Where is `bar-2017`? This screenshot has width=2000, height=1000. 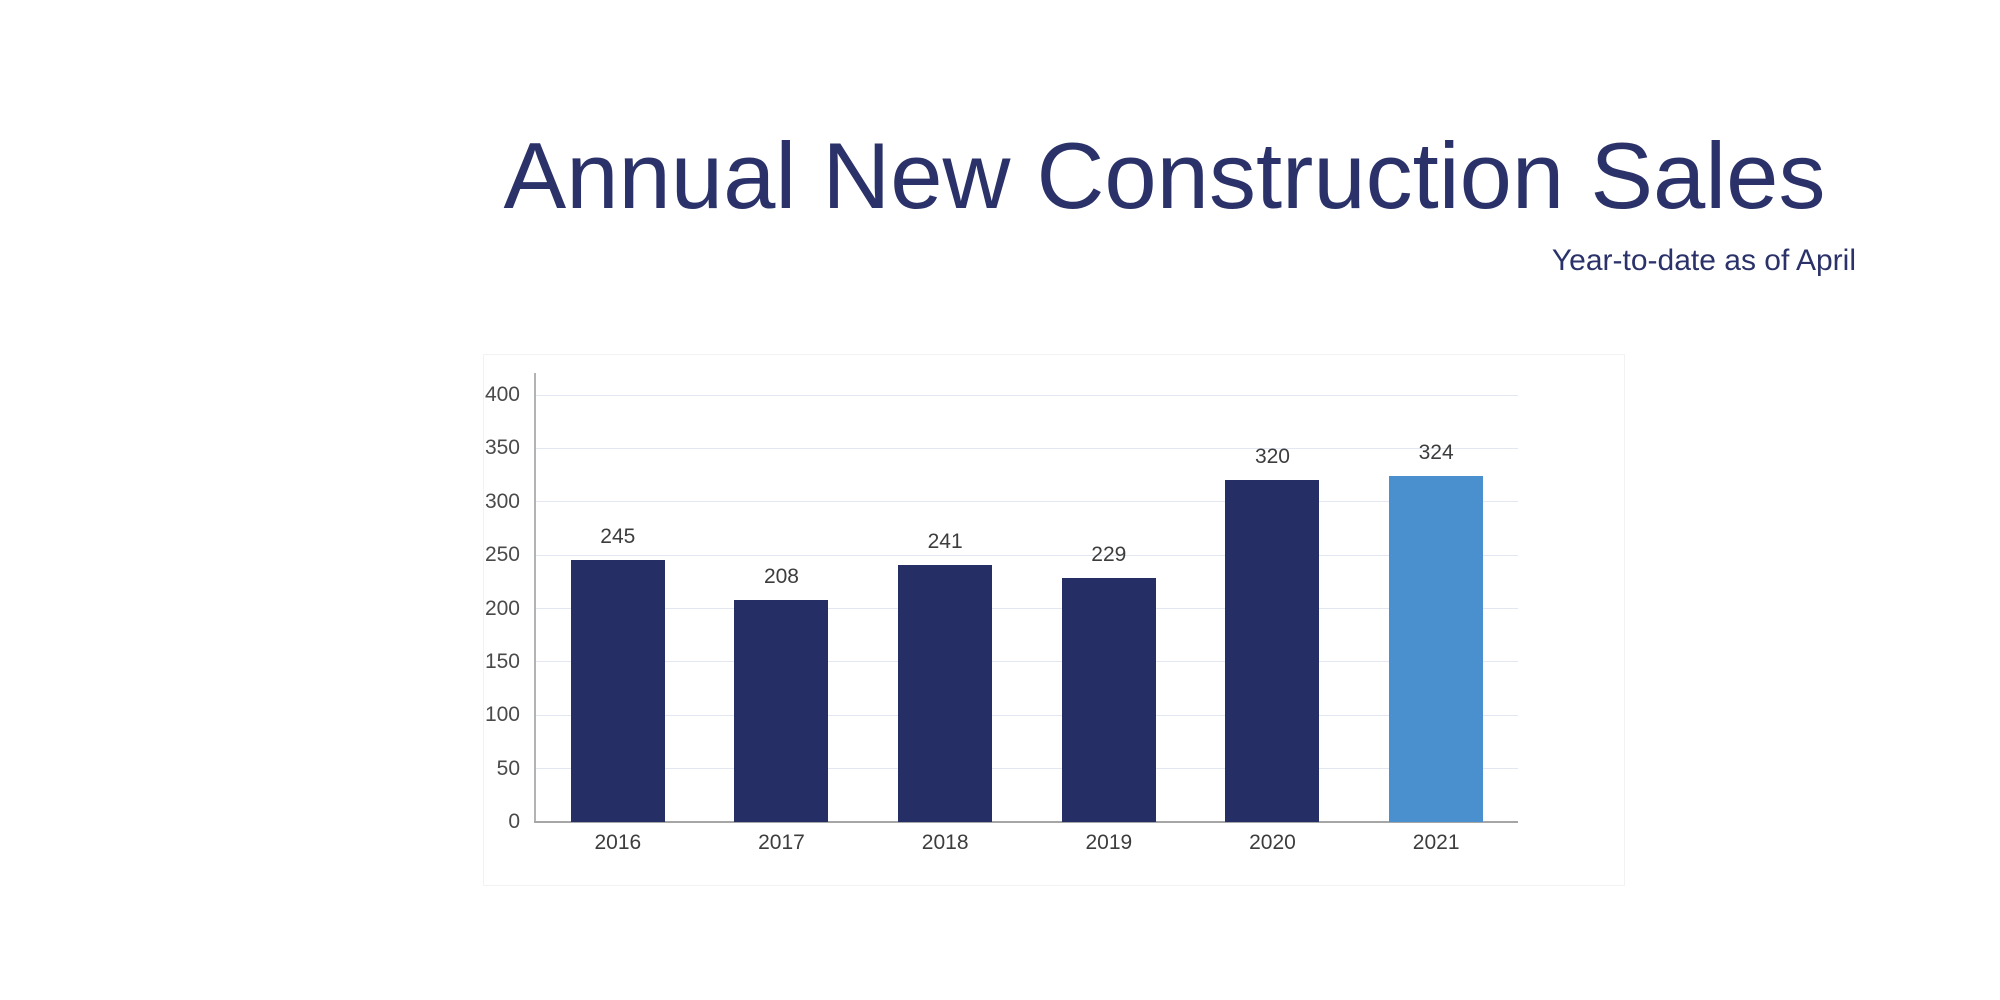 bar-2017 is located at coordinates (781, 711).